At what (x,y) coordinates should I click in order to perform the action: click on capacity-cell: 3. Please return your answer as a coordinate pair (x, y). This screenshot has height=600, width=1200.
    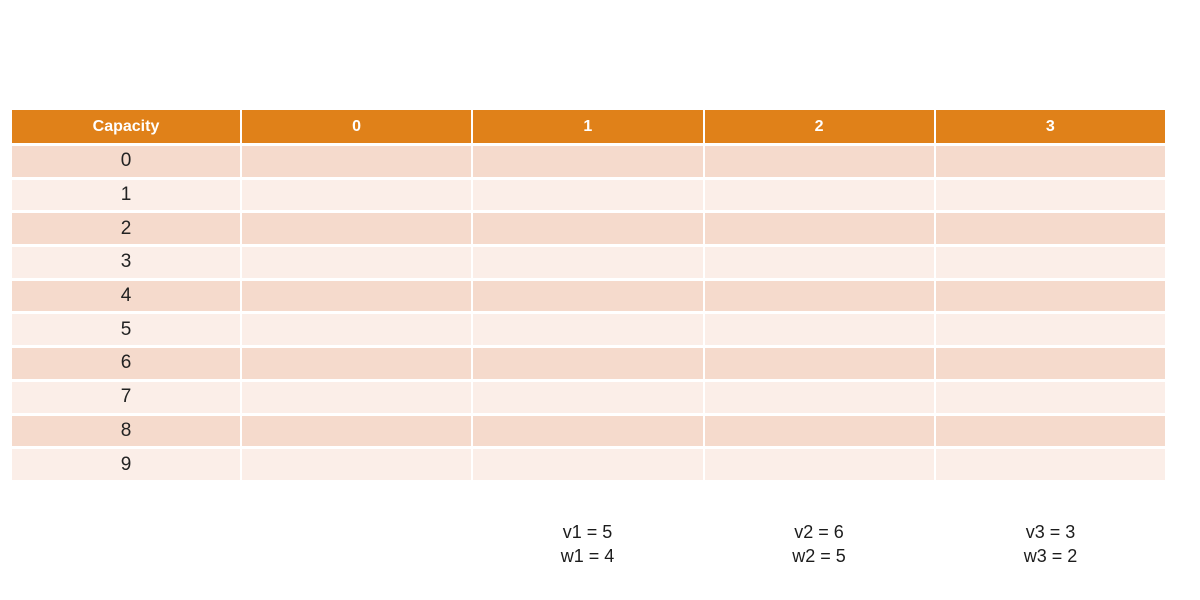
    Looking at the image, I should click on (126, 262).